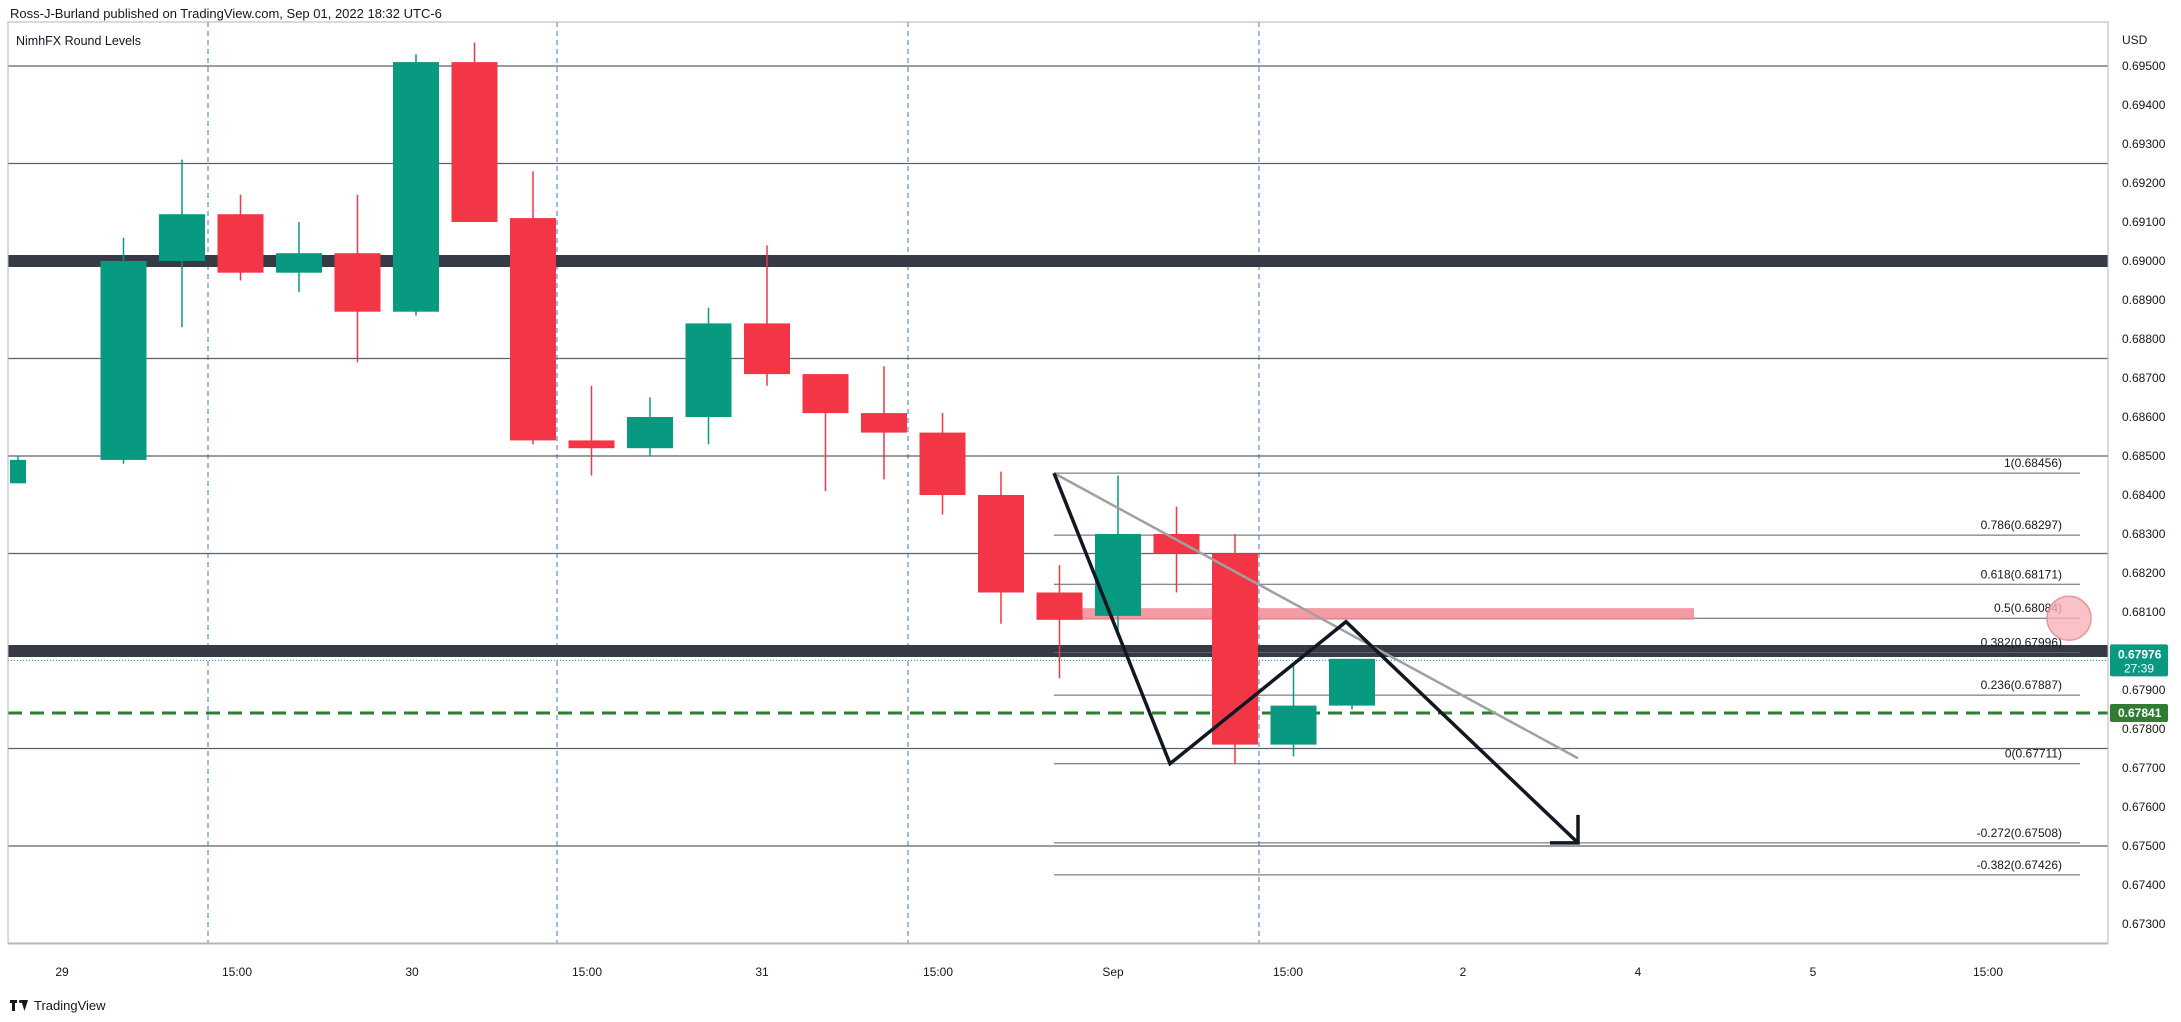 This screenshot has height=1022, width=2181. What do you see at coordinates (2144, 105) in the screenshot?
I see `price-tick-label: 0.69400` at bounding box center [2144, 105].